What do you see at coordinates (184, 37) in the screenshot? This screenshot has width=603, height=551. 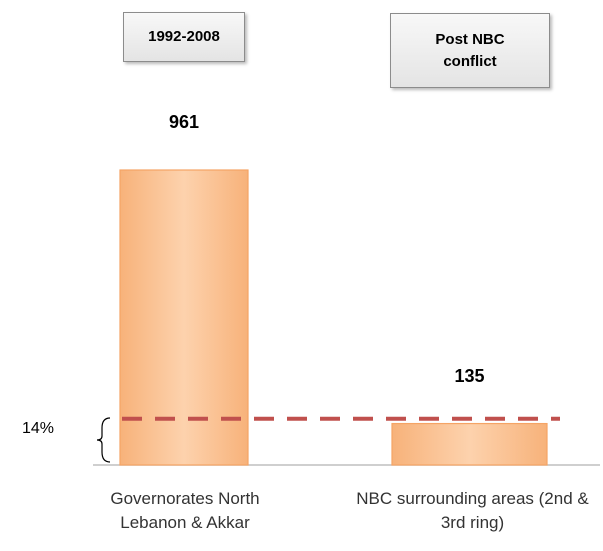 I see `annotation-box: 1992-2008` at bounding box center [184, 37].